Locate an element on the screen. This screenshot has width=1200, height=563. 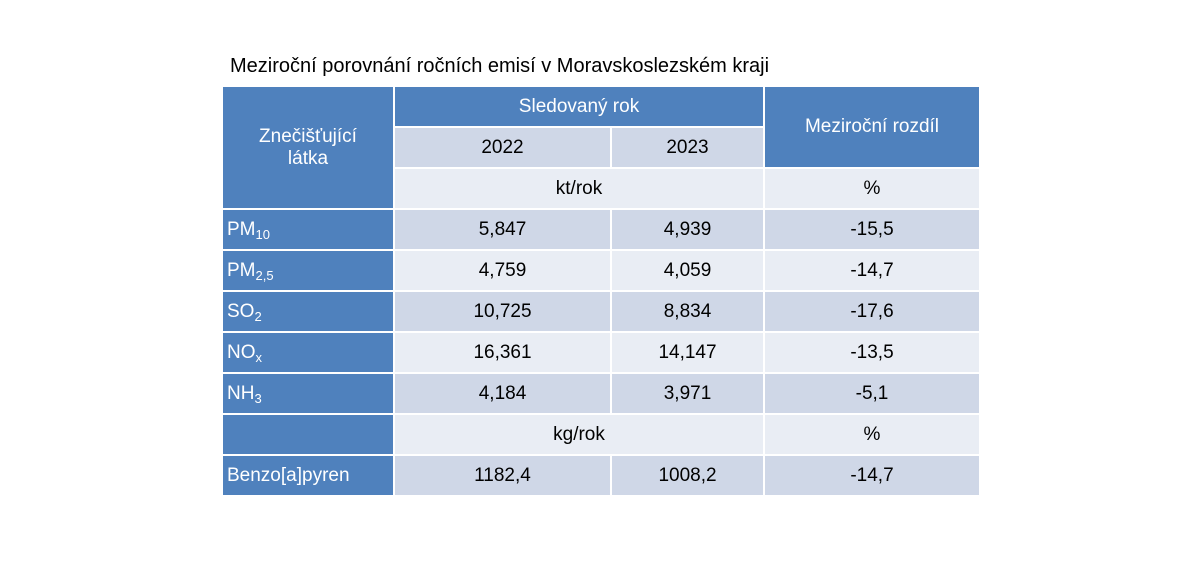
value-cell: 14,147 is located at coordinates (687, 352).